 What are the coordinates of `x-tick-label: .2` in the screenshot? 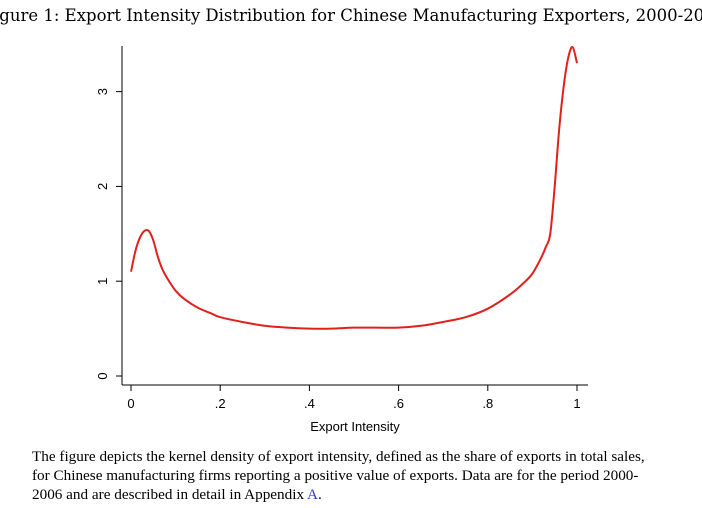 It's located at (220, 403).